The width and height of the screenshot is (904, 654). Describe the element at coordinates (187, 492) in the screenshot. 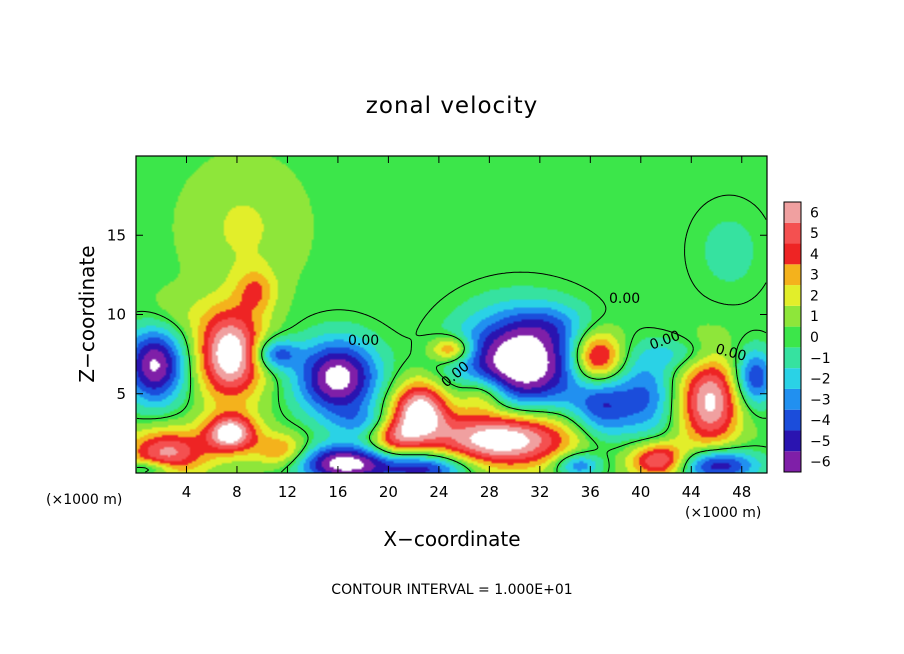

I see `x-tick-label: 4` at that location.